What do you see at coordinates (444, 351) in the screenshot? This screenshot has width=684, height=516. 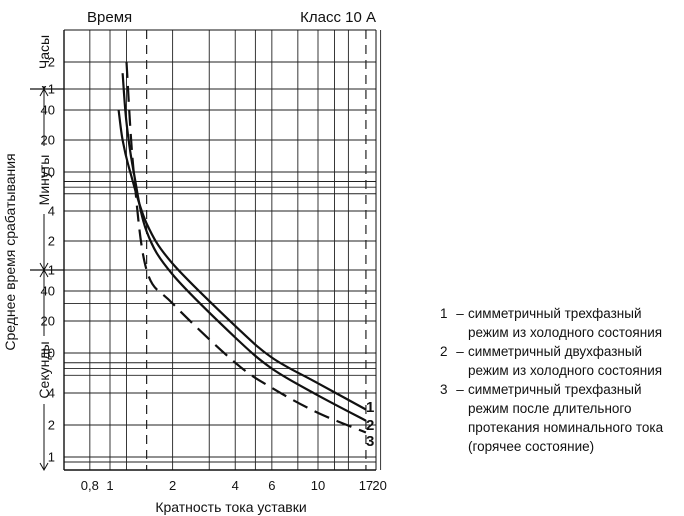 I see `legend-number: 2` at bounding box center [444, 351].